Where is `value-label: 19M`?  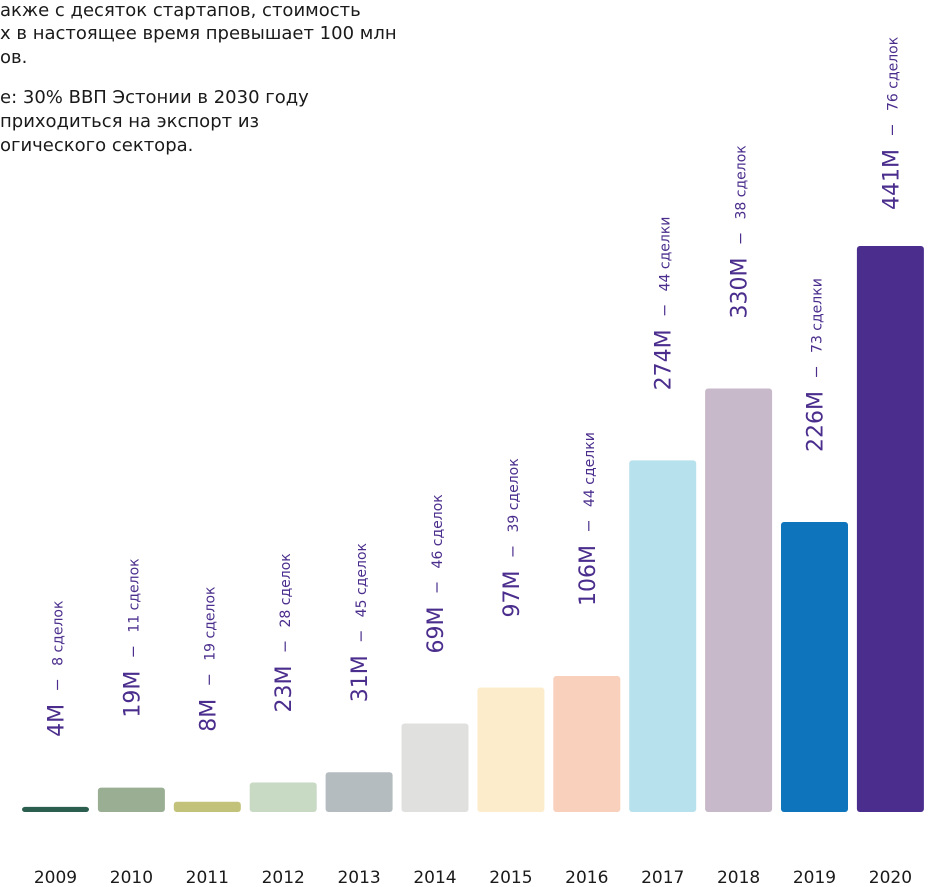 value-label: 19M is located at coordinates (132, 694).